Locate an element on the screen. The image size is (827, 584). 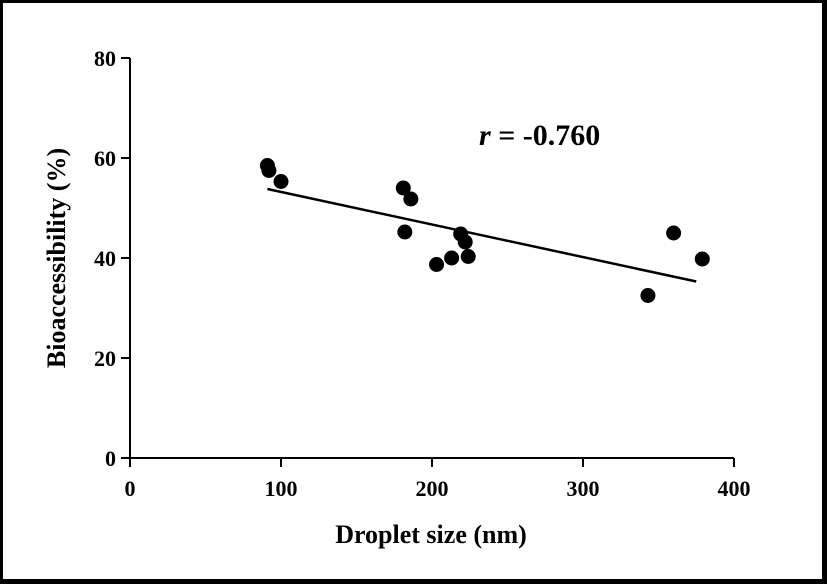
correlation-value: = -0.760 is located at coordinates (546, 135).